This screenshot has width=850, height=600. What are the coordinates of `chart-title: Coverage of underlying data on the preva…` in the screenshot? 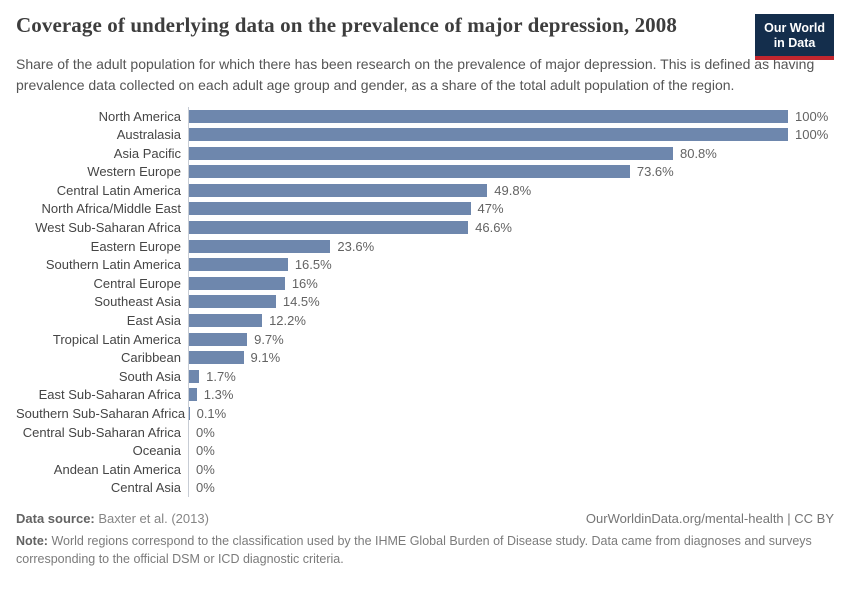 It's located at (346, 25).